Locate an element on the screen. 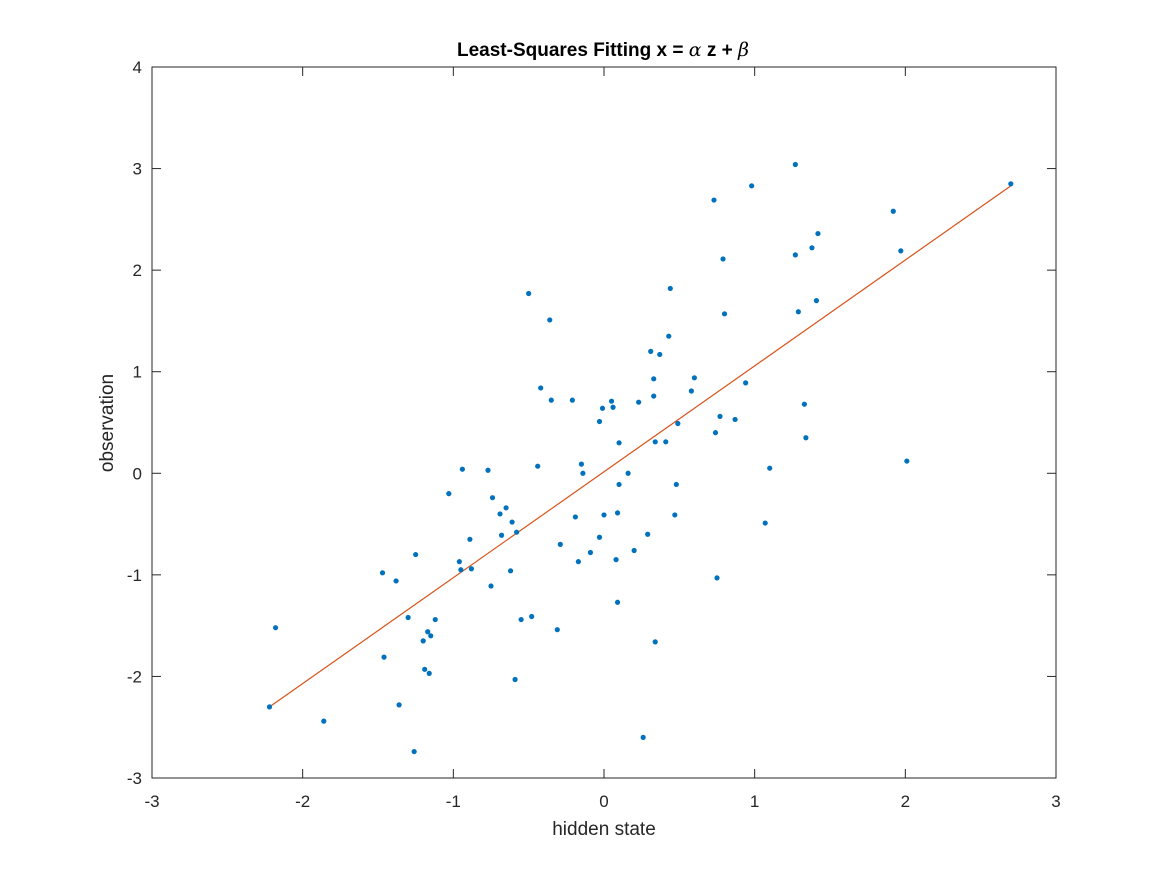 The image size is (1167, 875). x-tick-label: 3 is located at coordinates (1055, 801).